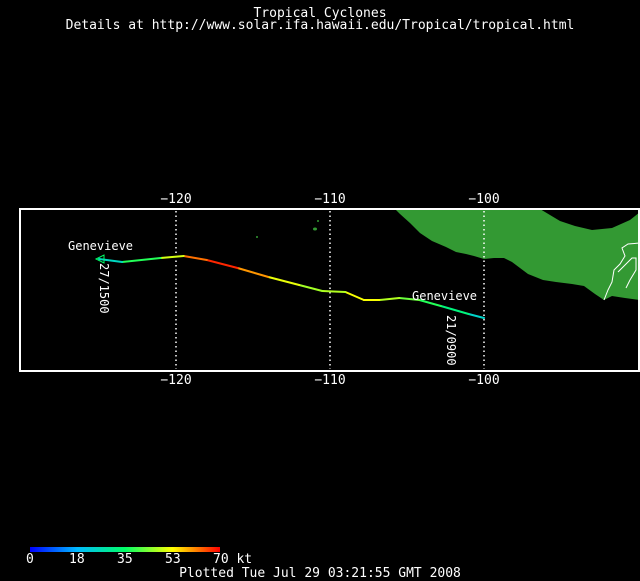 Image resolution: width=640 pixels, height=581 pixels. Describe the element at coordinates (99, 259) in the screenshot. I see `storm-start-marker-icon` at that location.